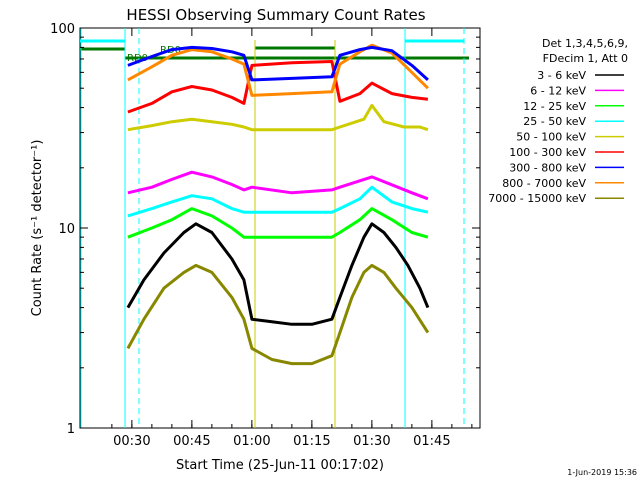 The width and height of the screenshot is (640, 480). Describe the element at coordinates (71, 429) in the screenshot. I see `y-tick-label: 1` at that location.